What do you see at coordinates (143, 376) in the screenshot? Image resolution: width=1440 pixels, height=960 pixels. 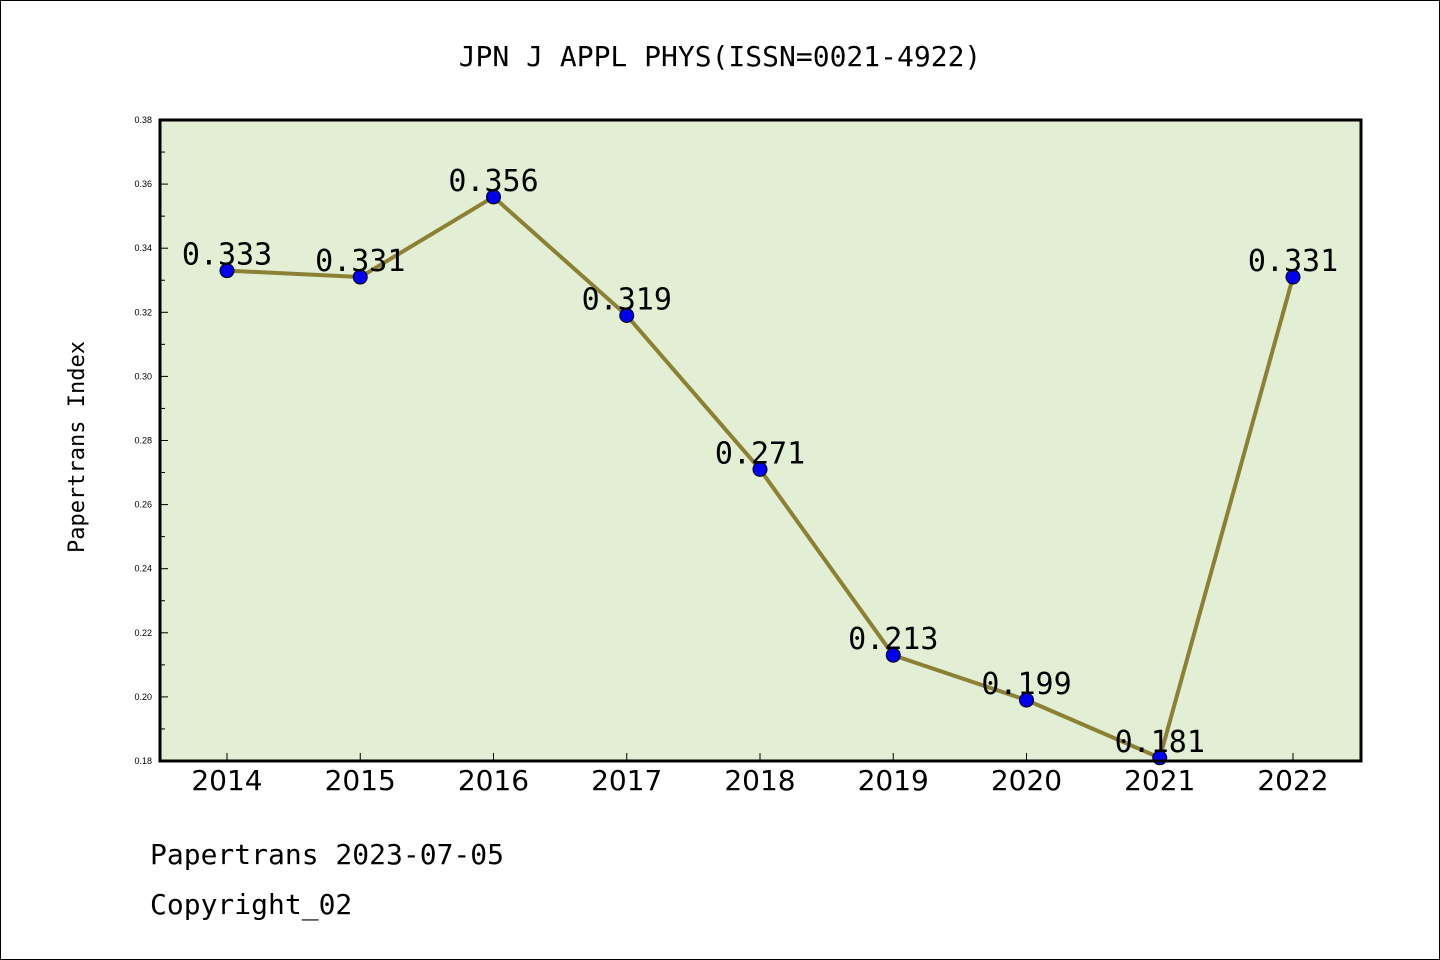 I see `y-tick-label: 0.30` at bounding box center [143, 376].